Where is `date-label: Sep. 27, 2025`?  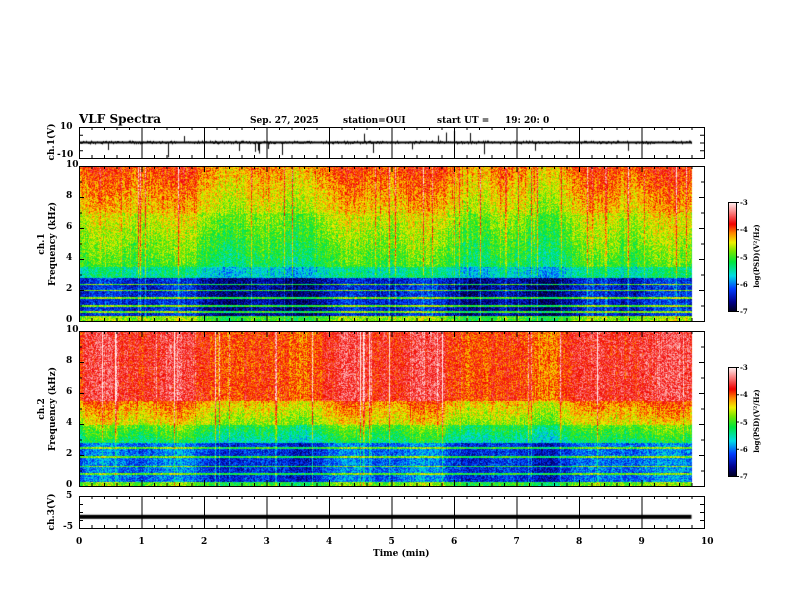
date-label: Sep. 27, 2025 is located at coordinates (284, 121).